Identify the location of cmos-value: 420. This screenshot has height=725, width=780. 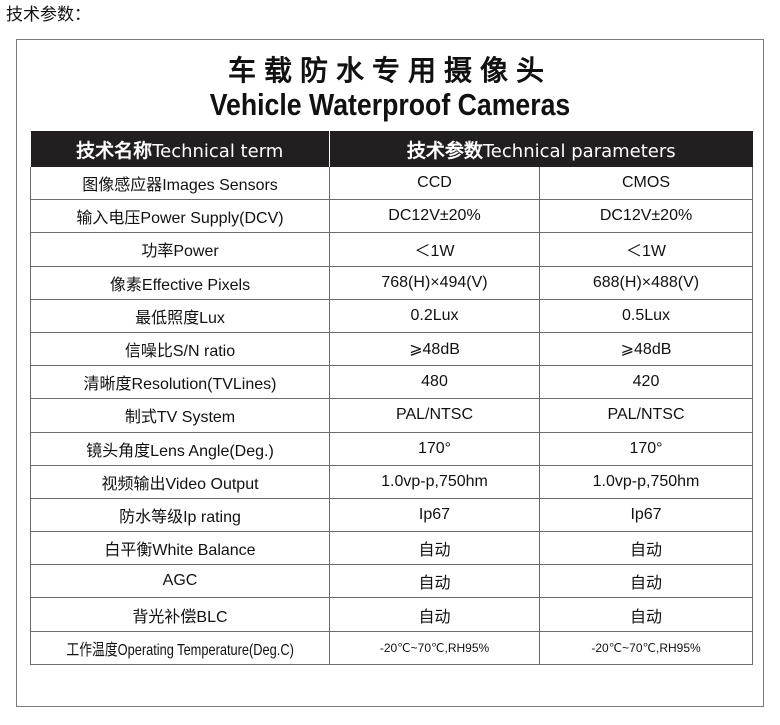
(646, 382).